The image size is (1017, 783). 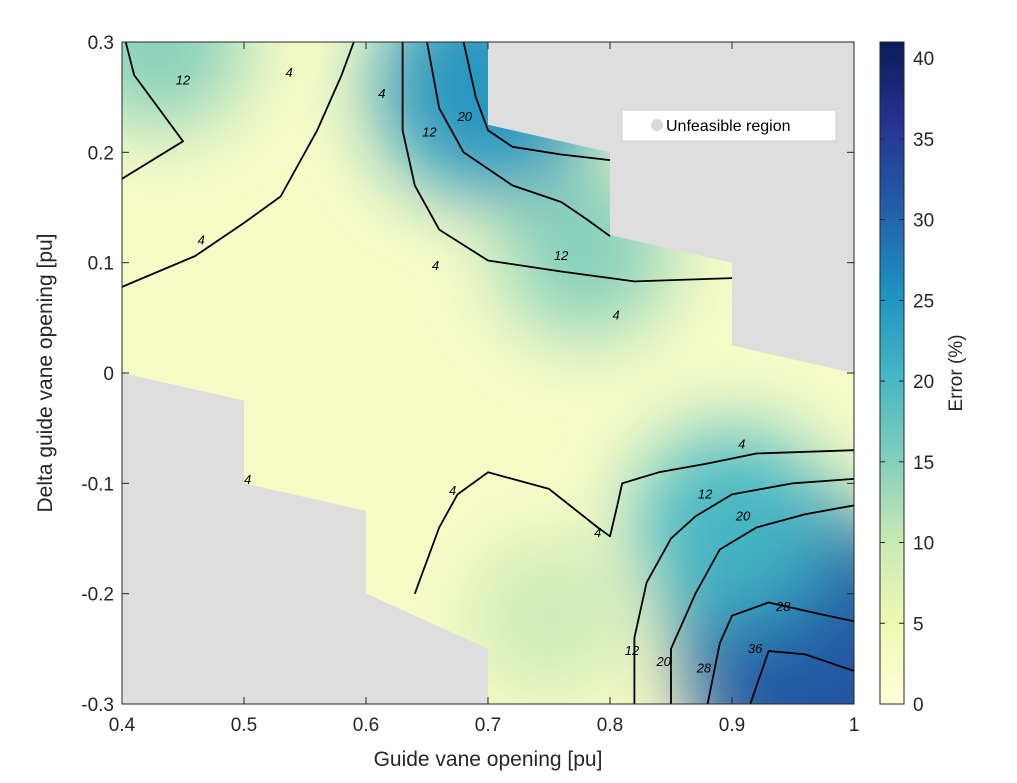 What do you see at coordinates (381, 93) in the screenshot?
I see `contour-label-3: 4` at bounding box center [381, 93].